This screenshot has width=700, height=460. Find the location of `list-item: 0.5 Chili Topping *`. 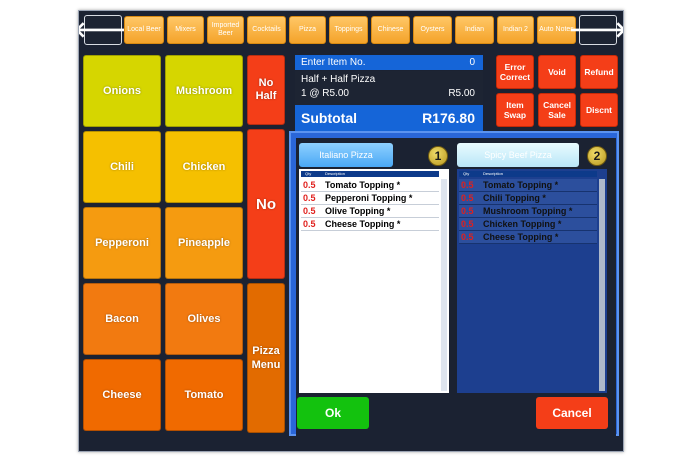

list-item: 0.5 Chili Topping * is located at coordinates (528, 198).